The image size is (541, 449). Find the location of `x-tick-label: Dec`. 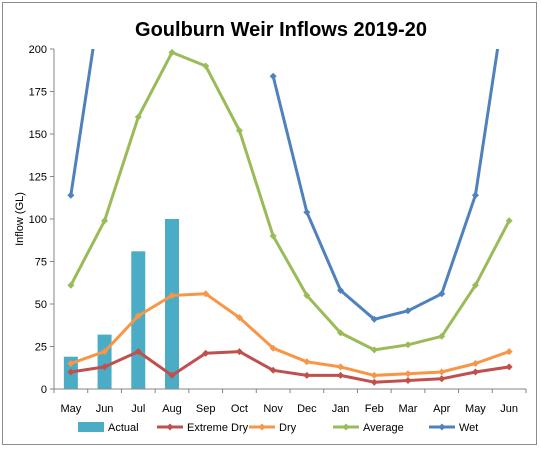

x-tick-label: Dec is located at coordinates (307, 409).